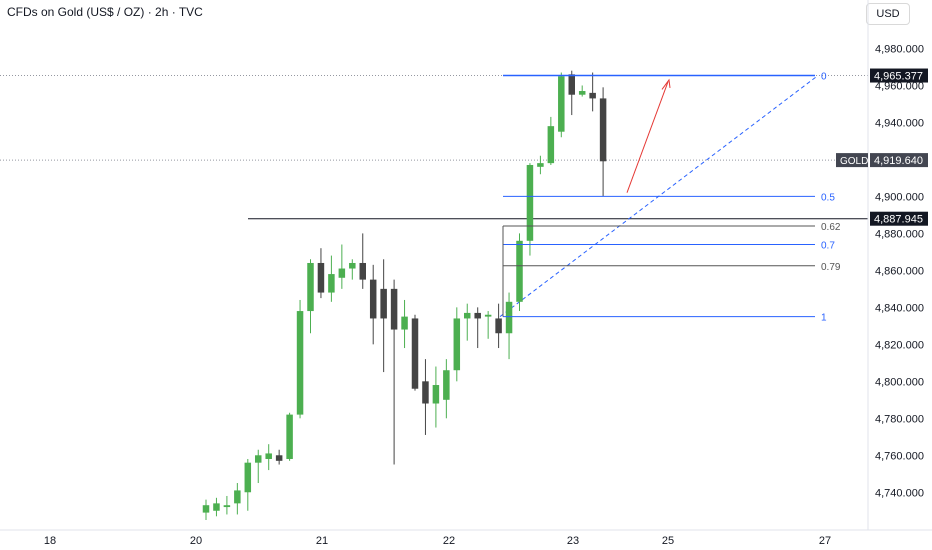 Image resolution: width=932 pixels, height=550 pixels. I want to click on y-tick-label: 4,740.000, so click(899, 493).